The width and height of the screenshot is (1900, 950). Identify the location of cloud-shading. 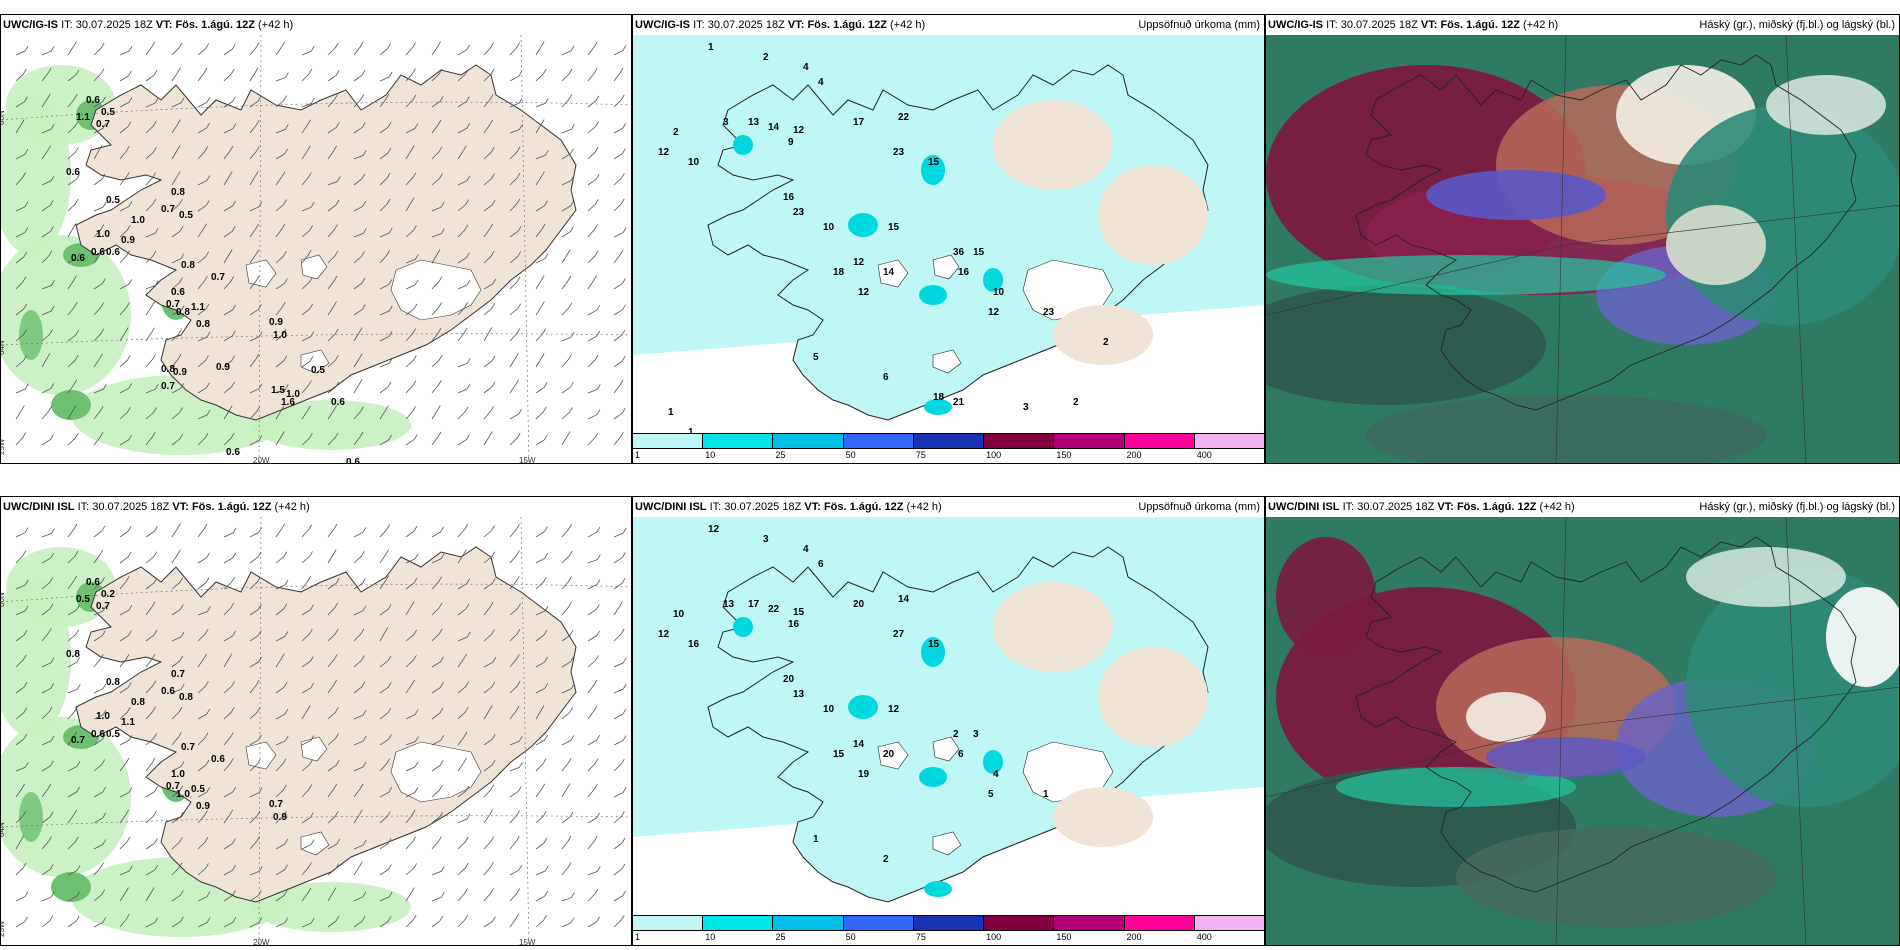
(1456, 787).